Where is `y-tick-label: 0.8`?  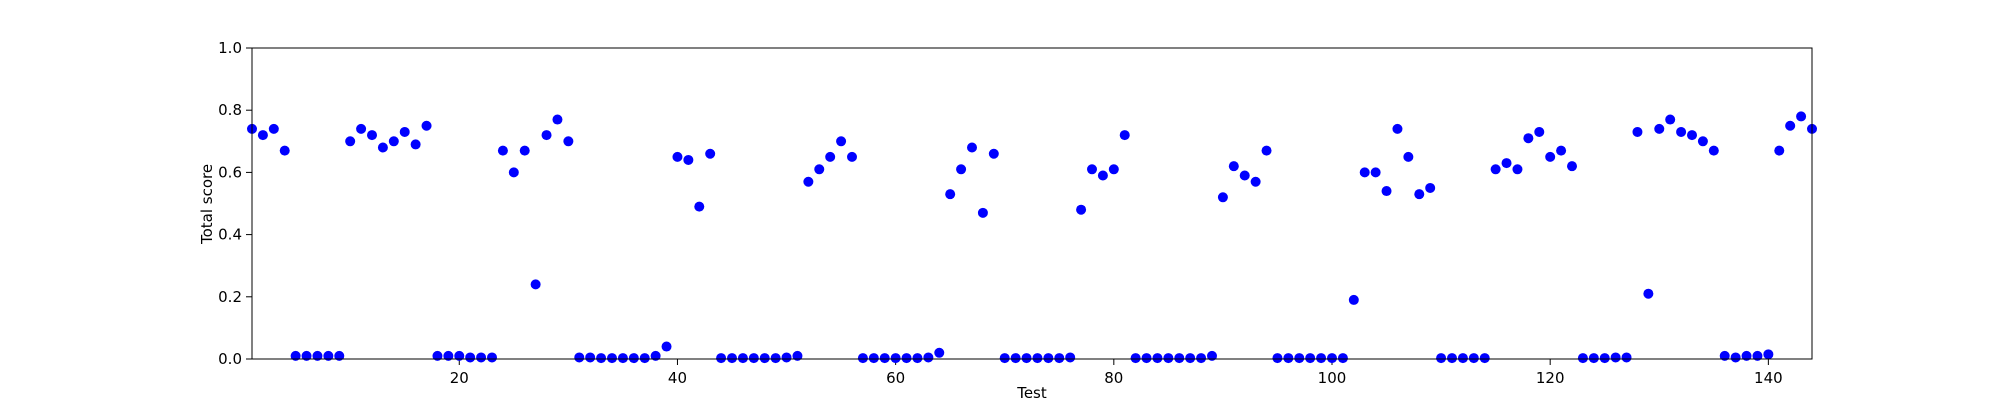 y-tick-label: 0.8 is located at coordinates (230, 110).